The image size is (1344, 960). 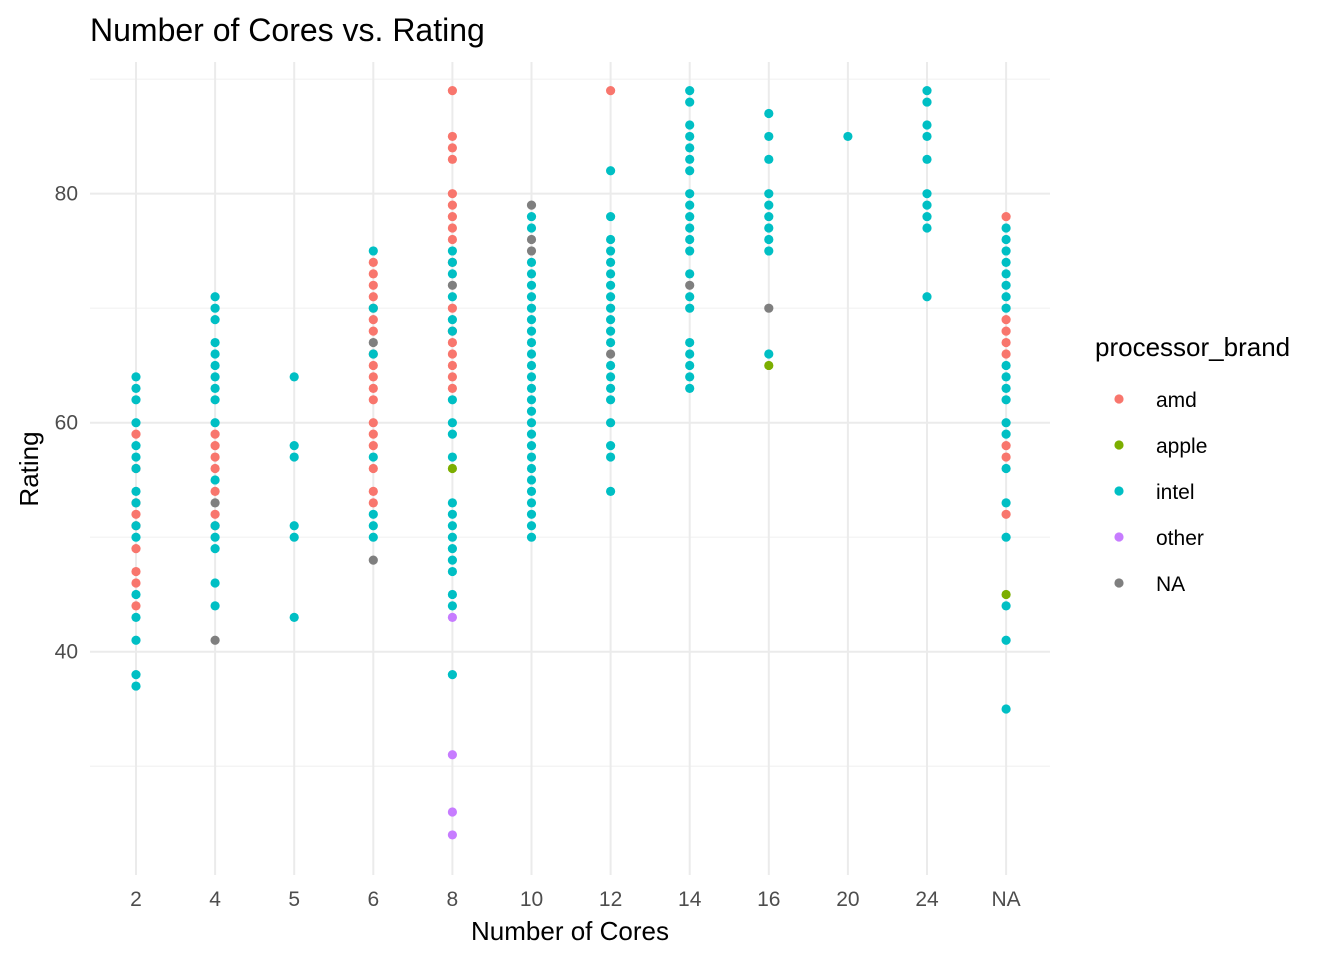 I want to click on chart-title: Number of Cores vs. Rating, so click(x=287, y=30).